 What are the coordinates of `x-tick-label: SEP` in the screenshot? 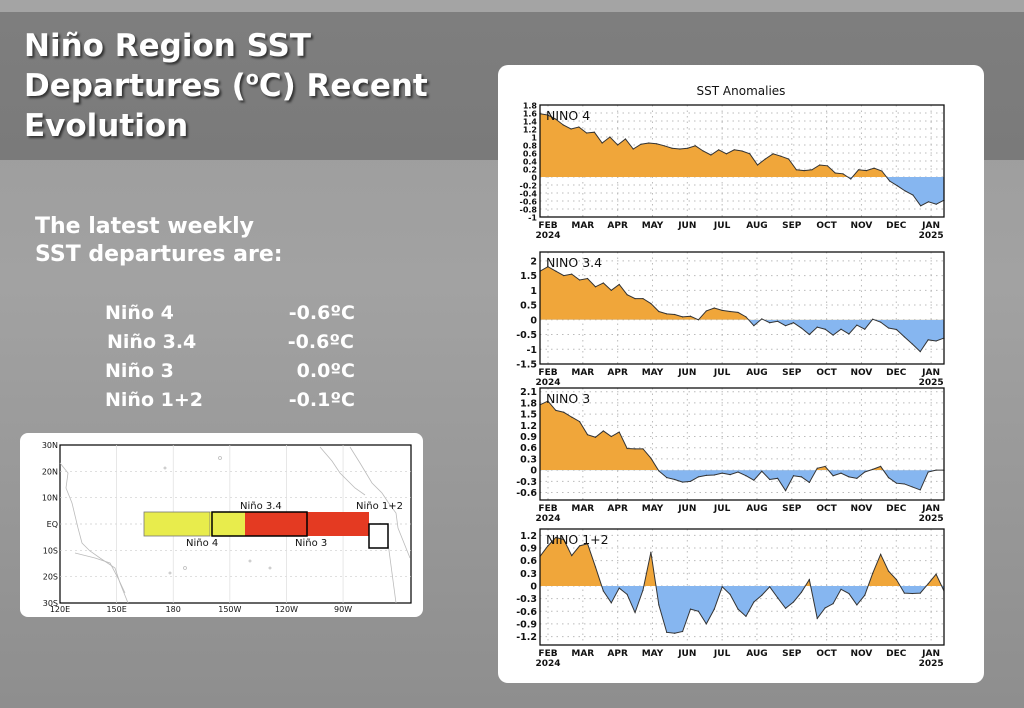 It's located at (792, 226).